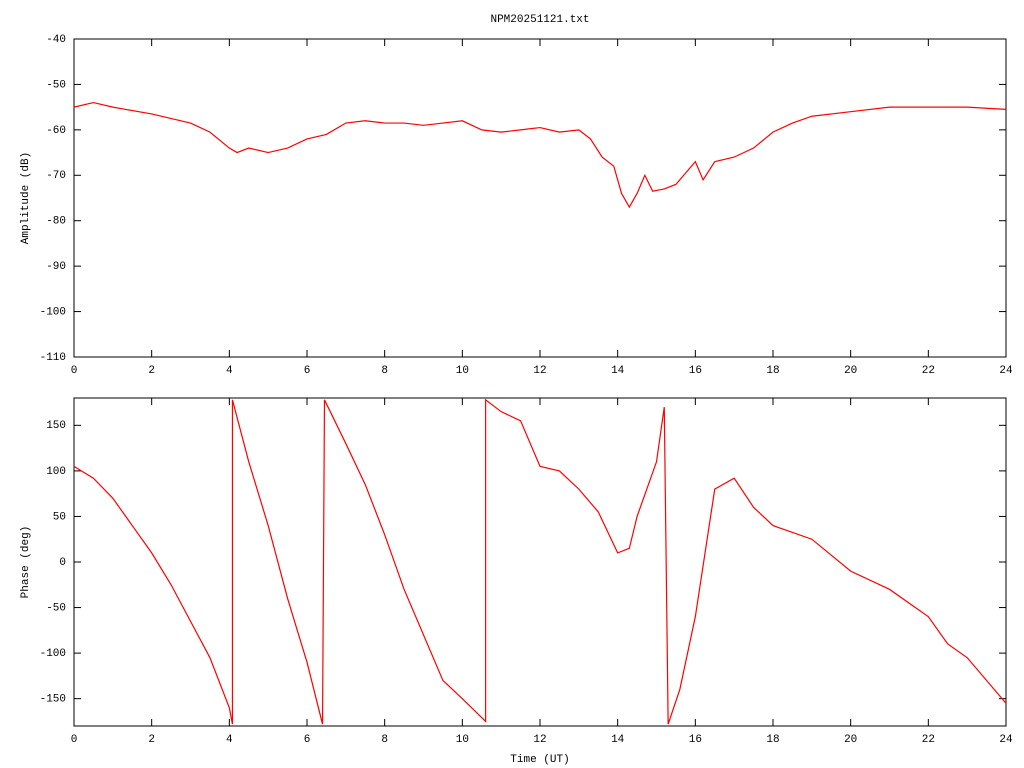 The image size is (1024, 768). Describe the element at coordinates (56, 472) in the screenshot. I see `y-tick-label: 100` at that location.